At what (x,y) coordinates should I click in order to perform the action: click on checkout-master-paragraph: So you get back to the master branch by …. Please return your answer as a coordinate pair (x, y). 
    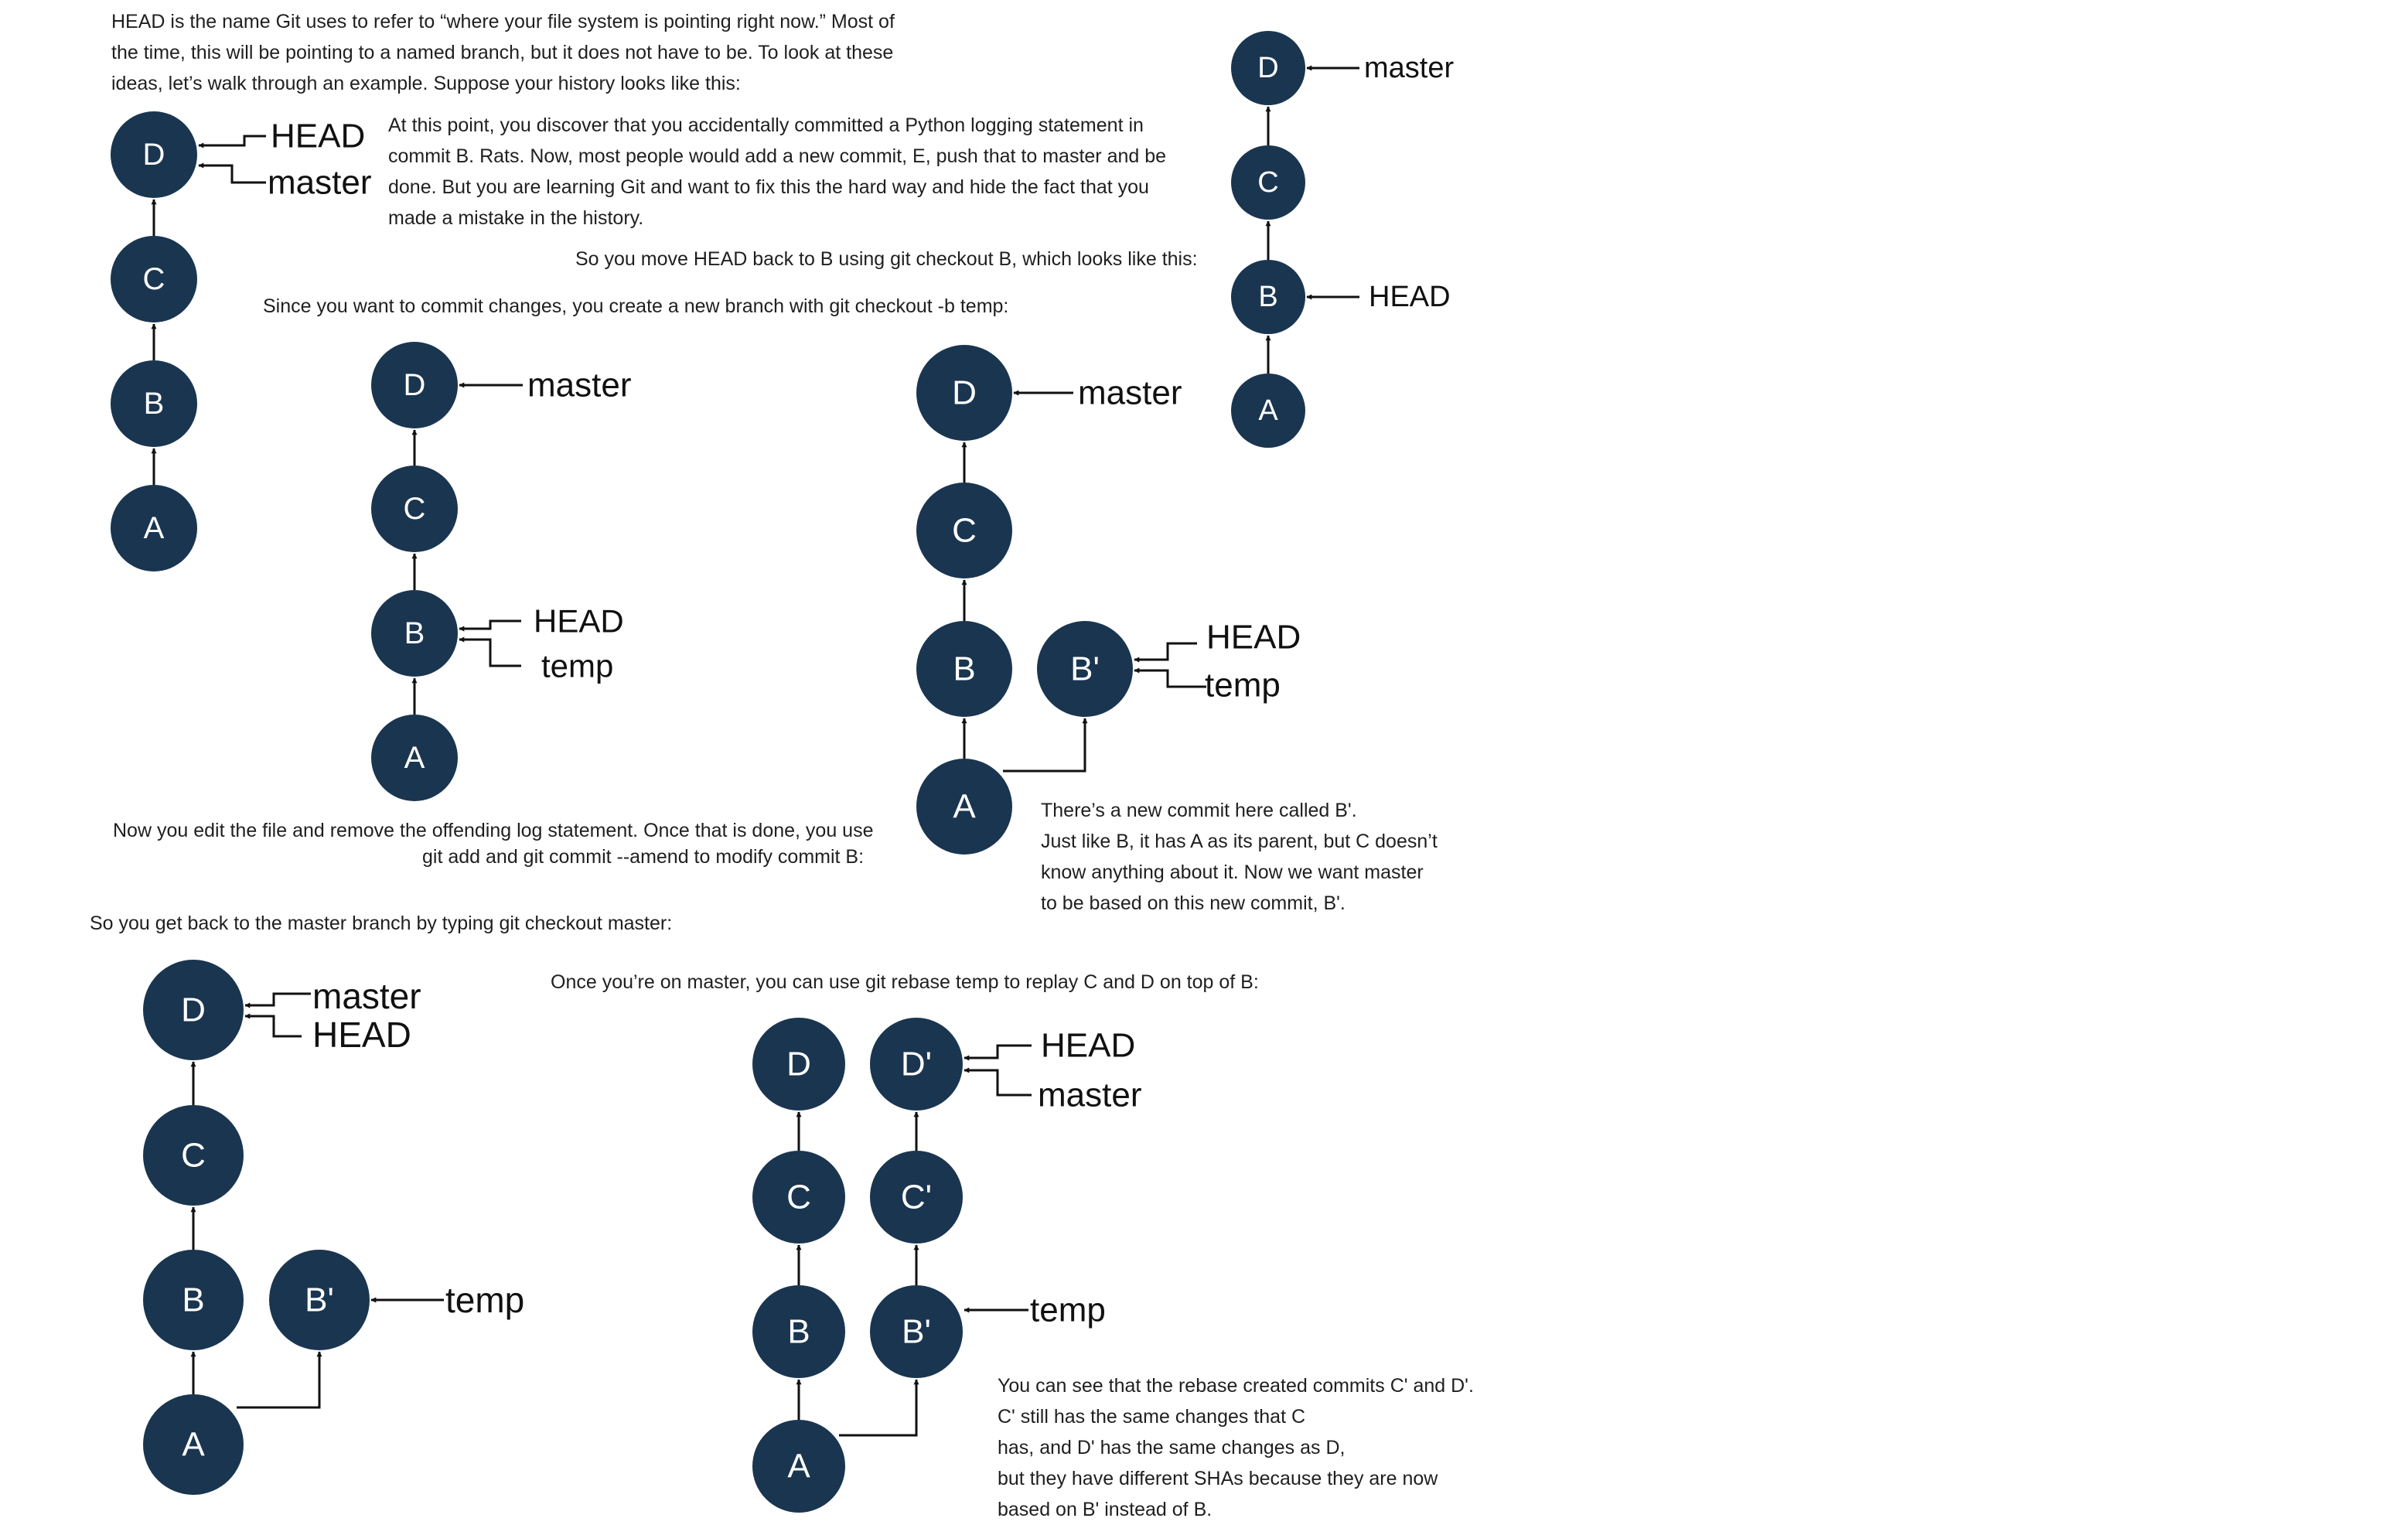
    Looking at the image, I should click on (381, 924).